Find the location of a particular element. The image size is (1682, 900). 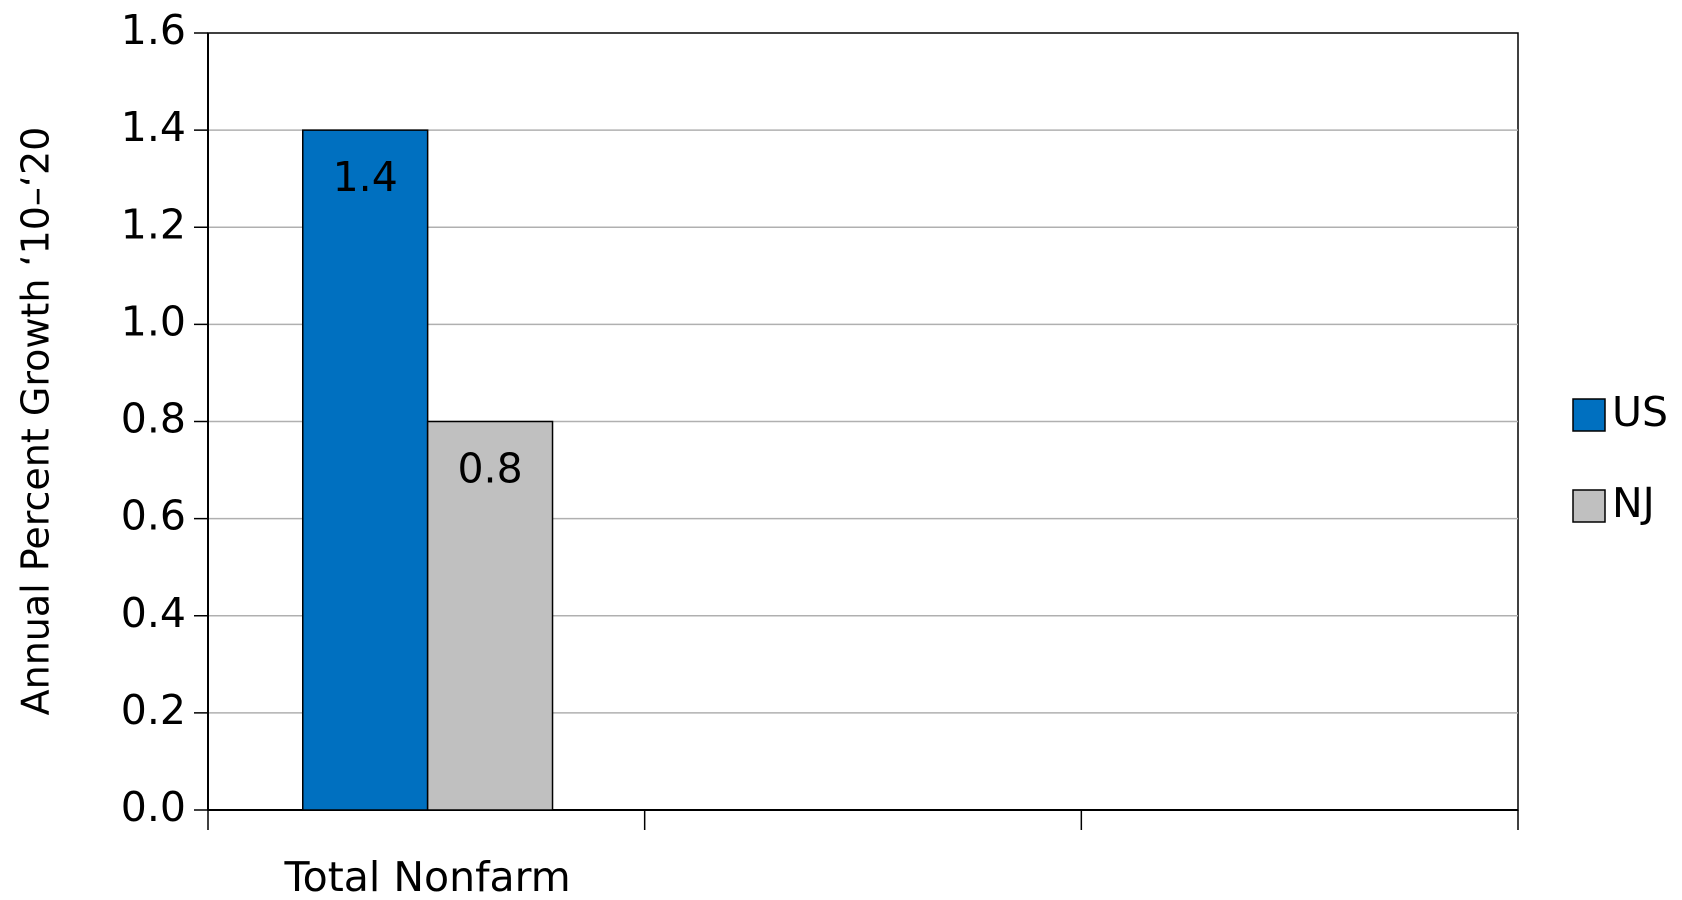

y-tick-label: 1.6 is located at coordinates (153, 30).